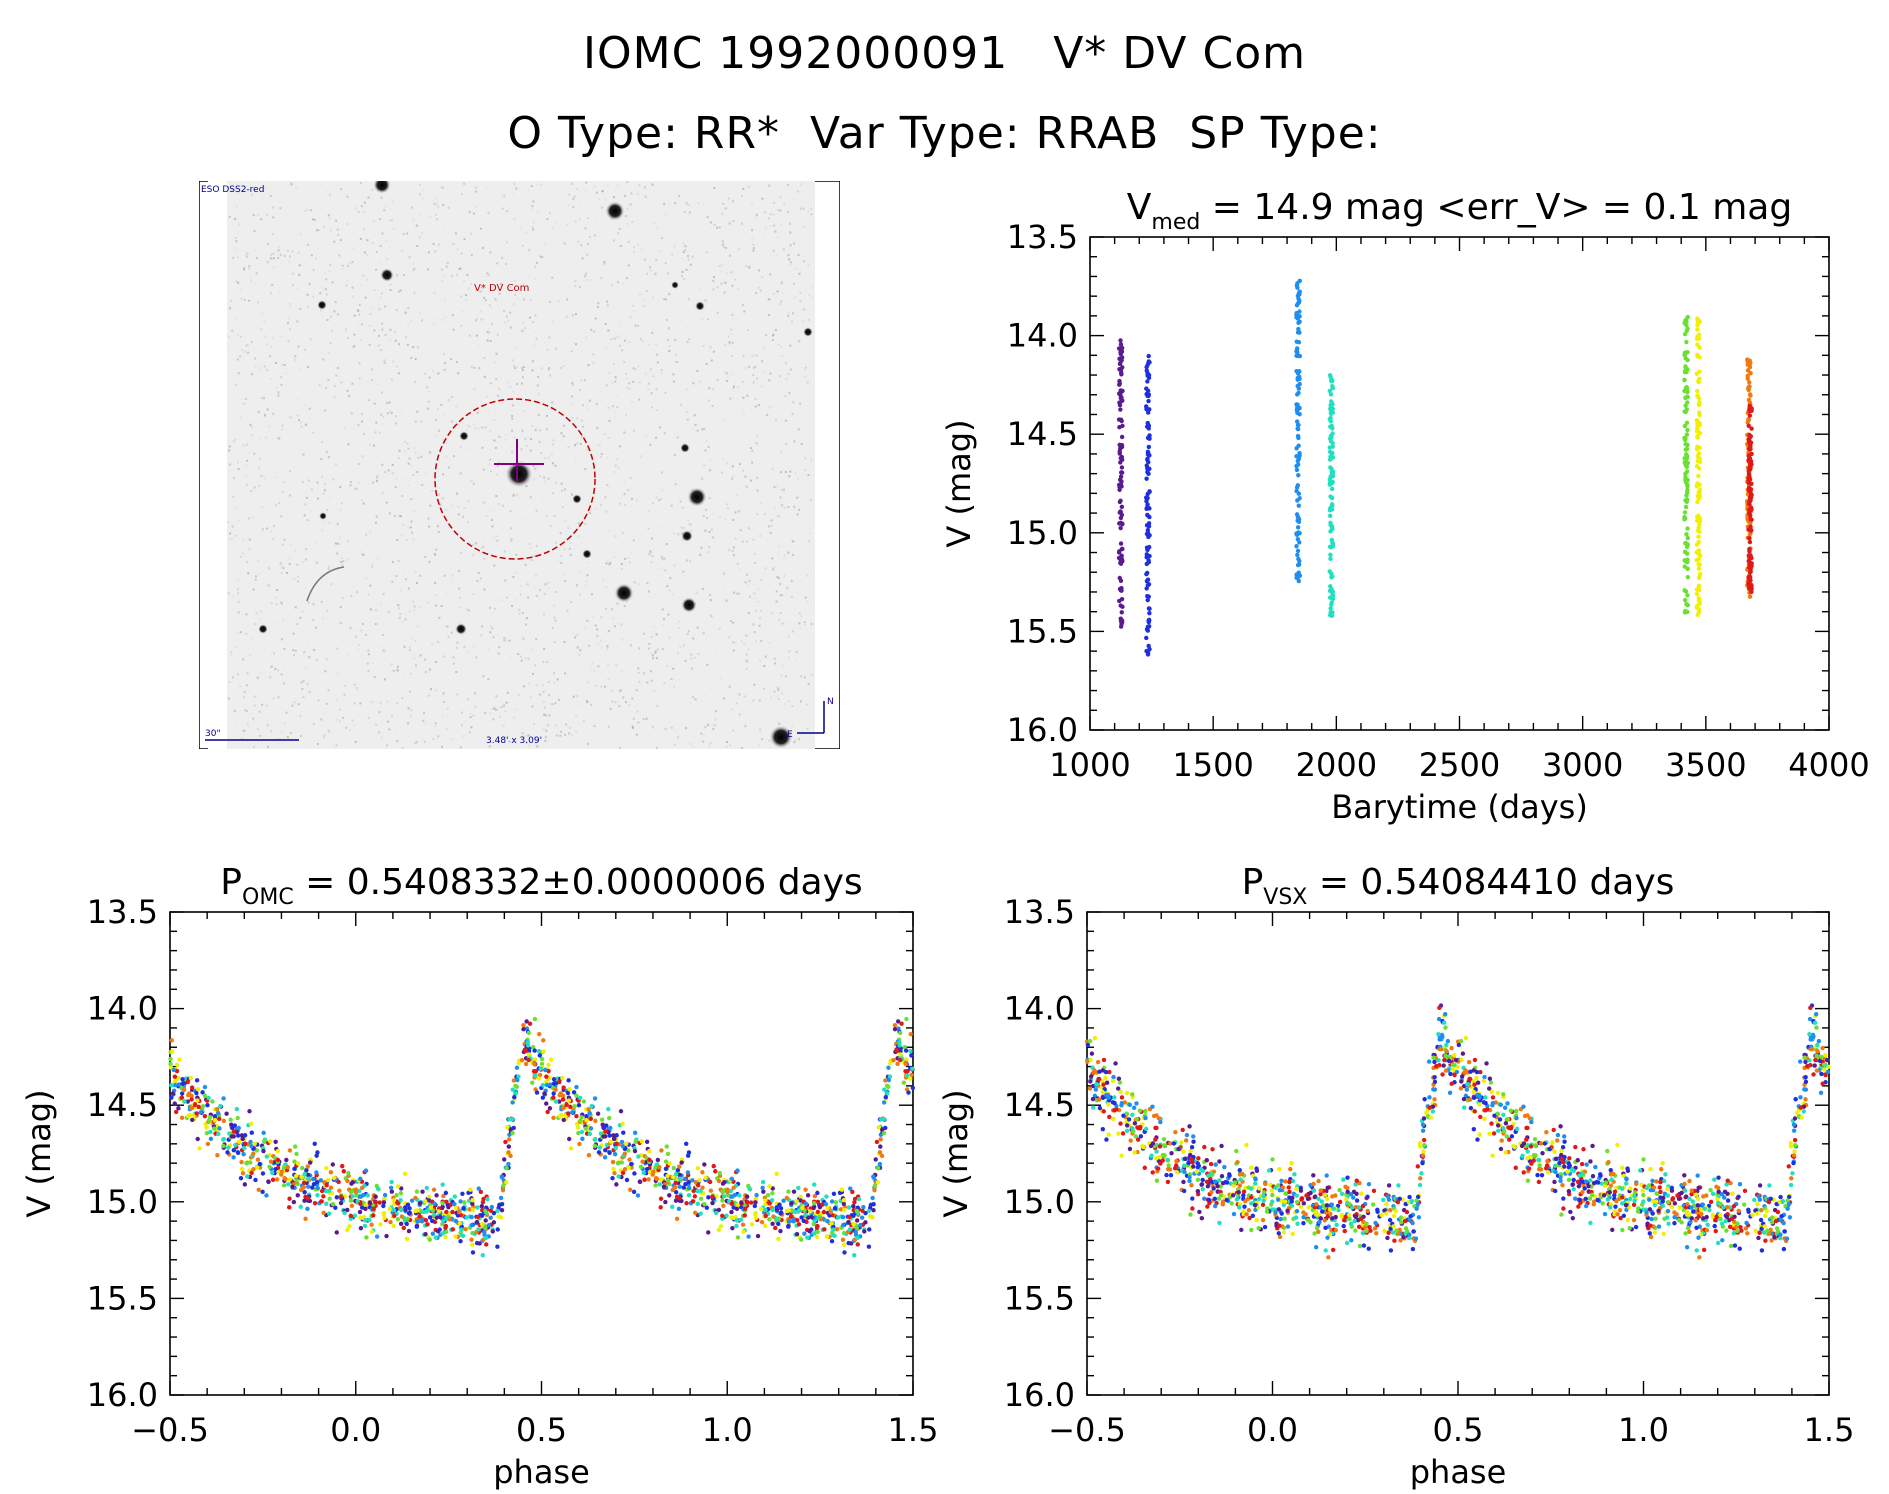 The width and height of the screenshot is (1889, 1494). What do you see at coordinates (1458, 1153) in the screenshot?
I see `plot-frame` at bounding box center [1458, 1153].